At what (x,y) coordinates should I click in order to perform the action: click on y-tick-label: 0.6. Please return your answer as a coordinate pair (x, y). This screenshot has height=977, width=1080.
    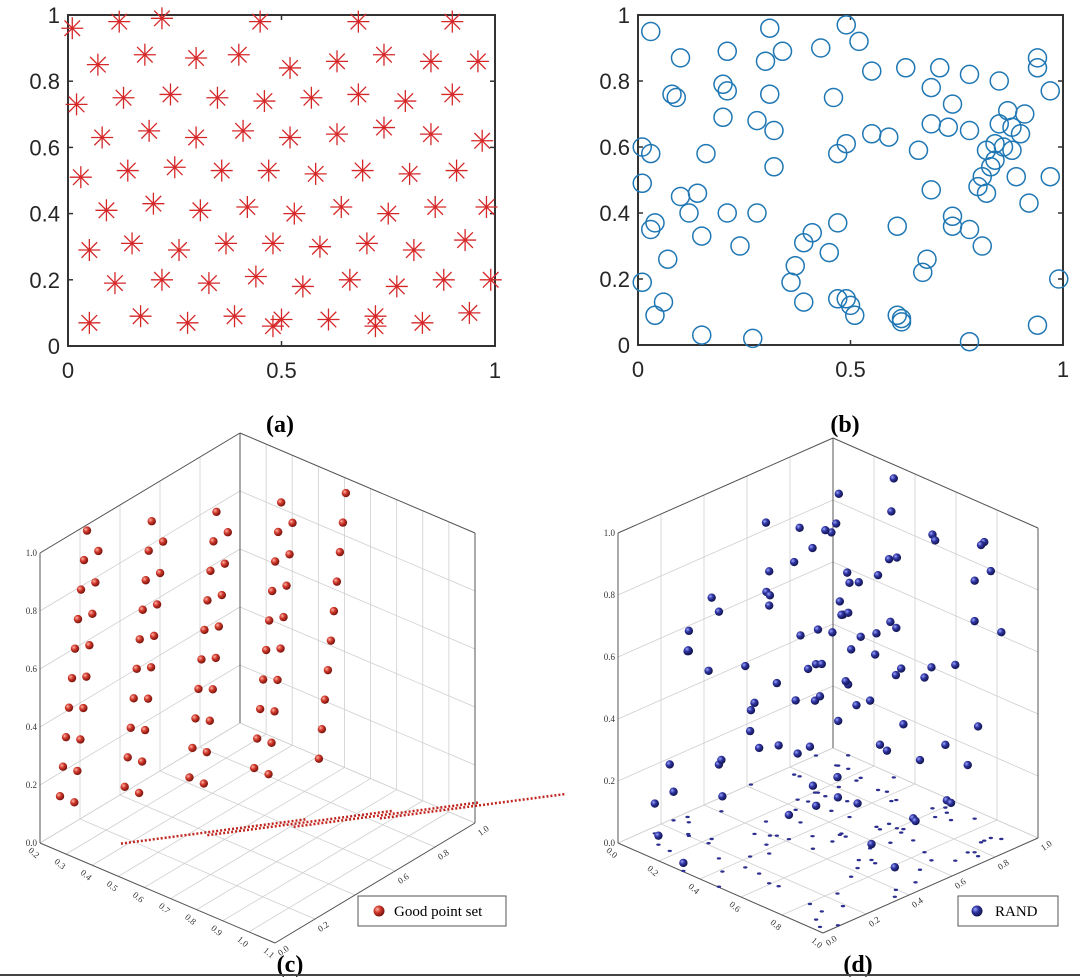
    Looking at the image, I should click on (44, 147).